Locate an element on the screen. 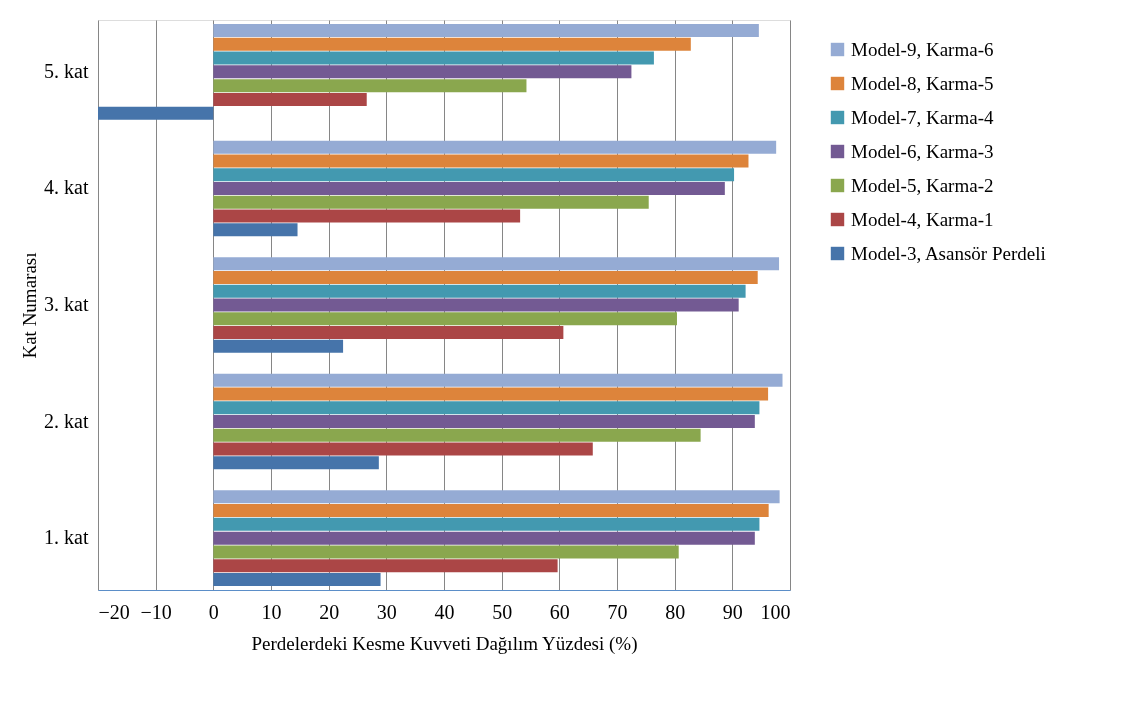 This screenshot has width=1146, height=722. y-tick-label: 3. kat is located at coordinates (66, 304).